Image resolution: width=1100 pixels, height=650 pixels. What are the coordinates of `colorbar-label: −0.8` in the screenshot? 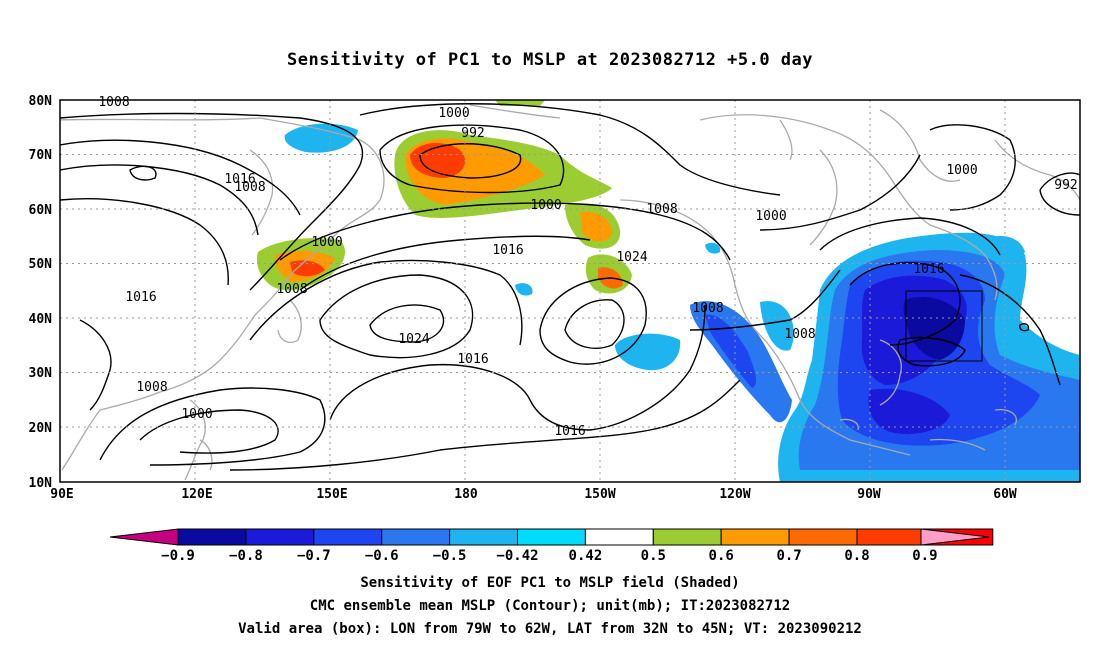 It's located at (246, 556).